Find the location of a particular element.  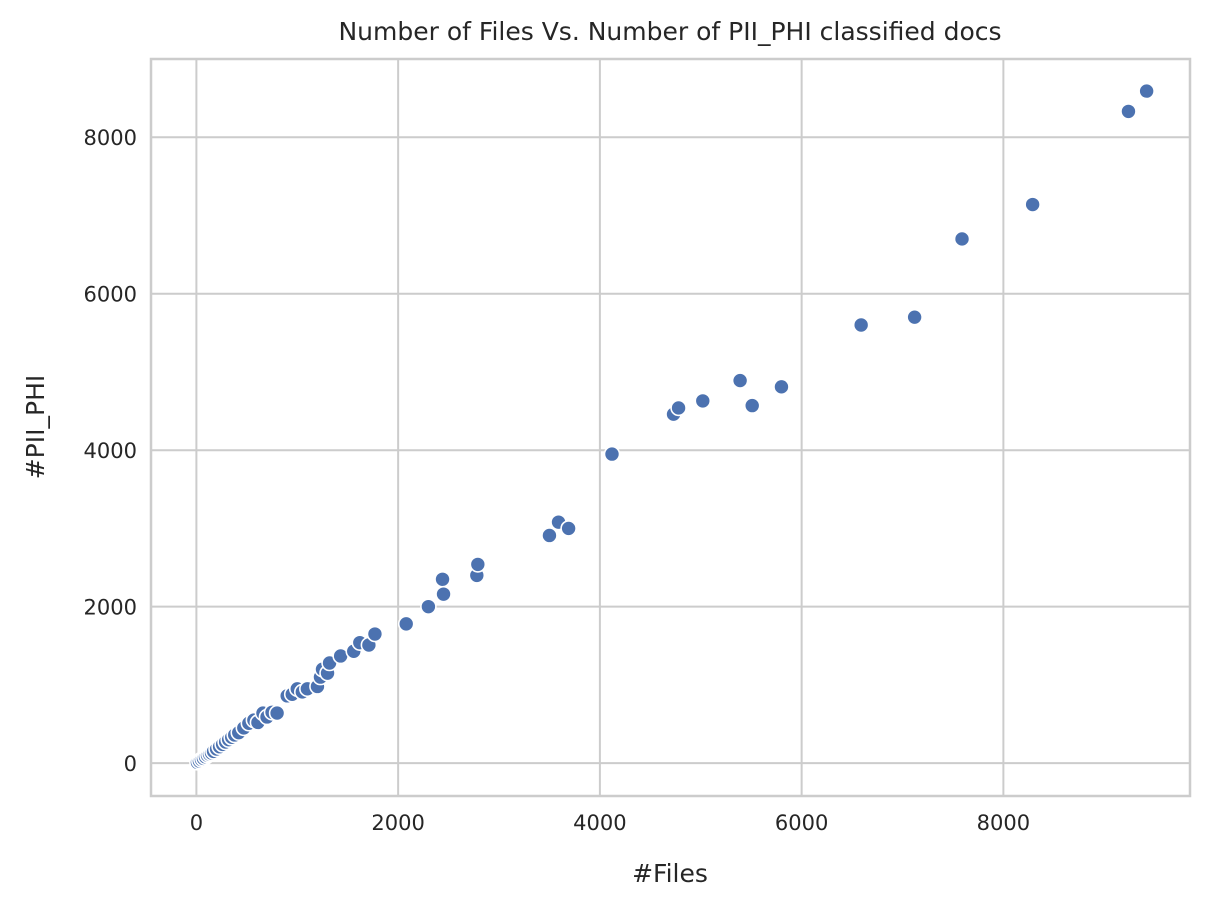

y-tick-labels: 0 2000 4000 6000 8000 is located at coordinates (110, 451).